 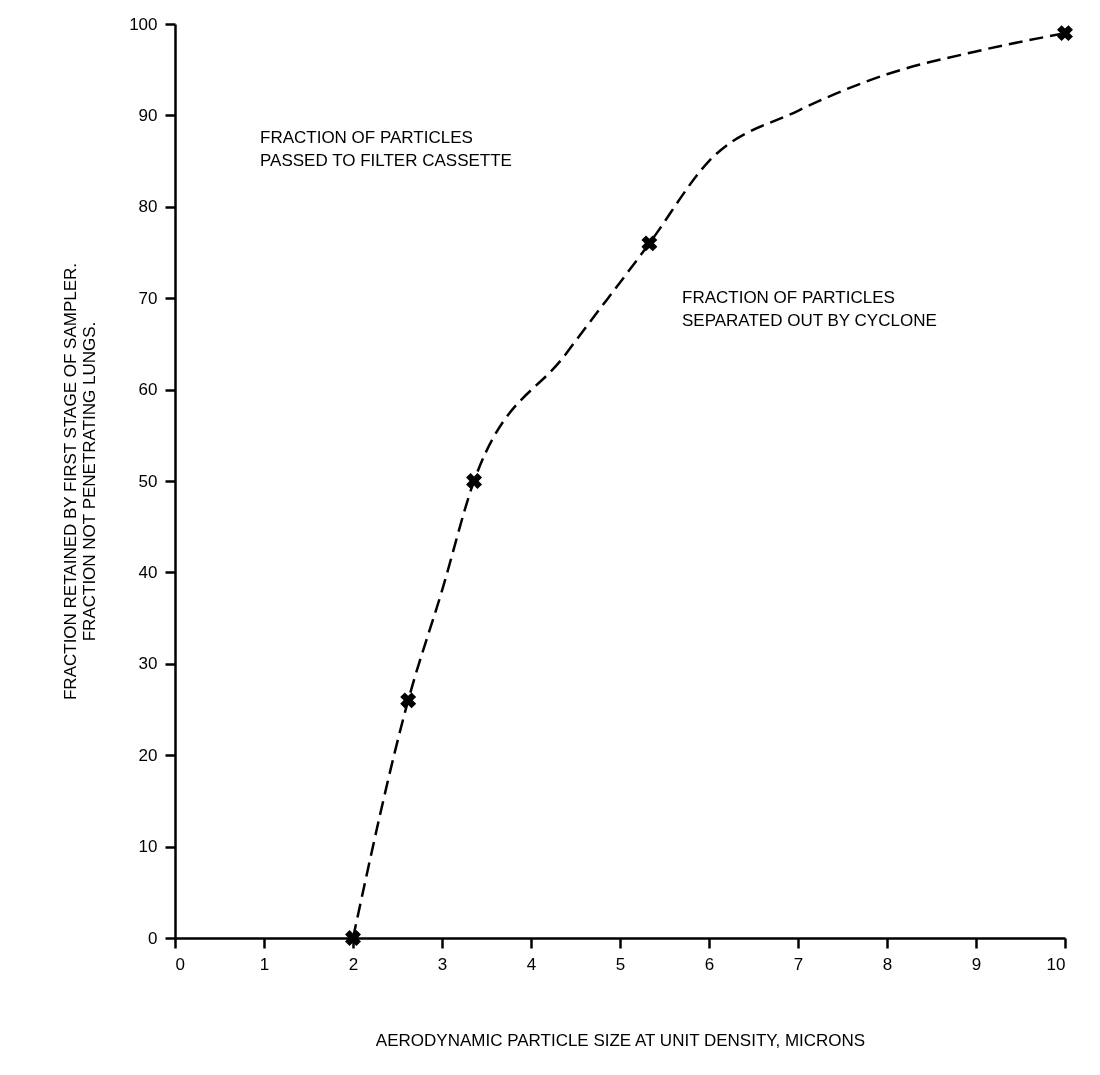 What do you see at coordinates (620, 964) in the screenshot?
I see `x-tick-label: 5` at bounding box center [620, 964].